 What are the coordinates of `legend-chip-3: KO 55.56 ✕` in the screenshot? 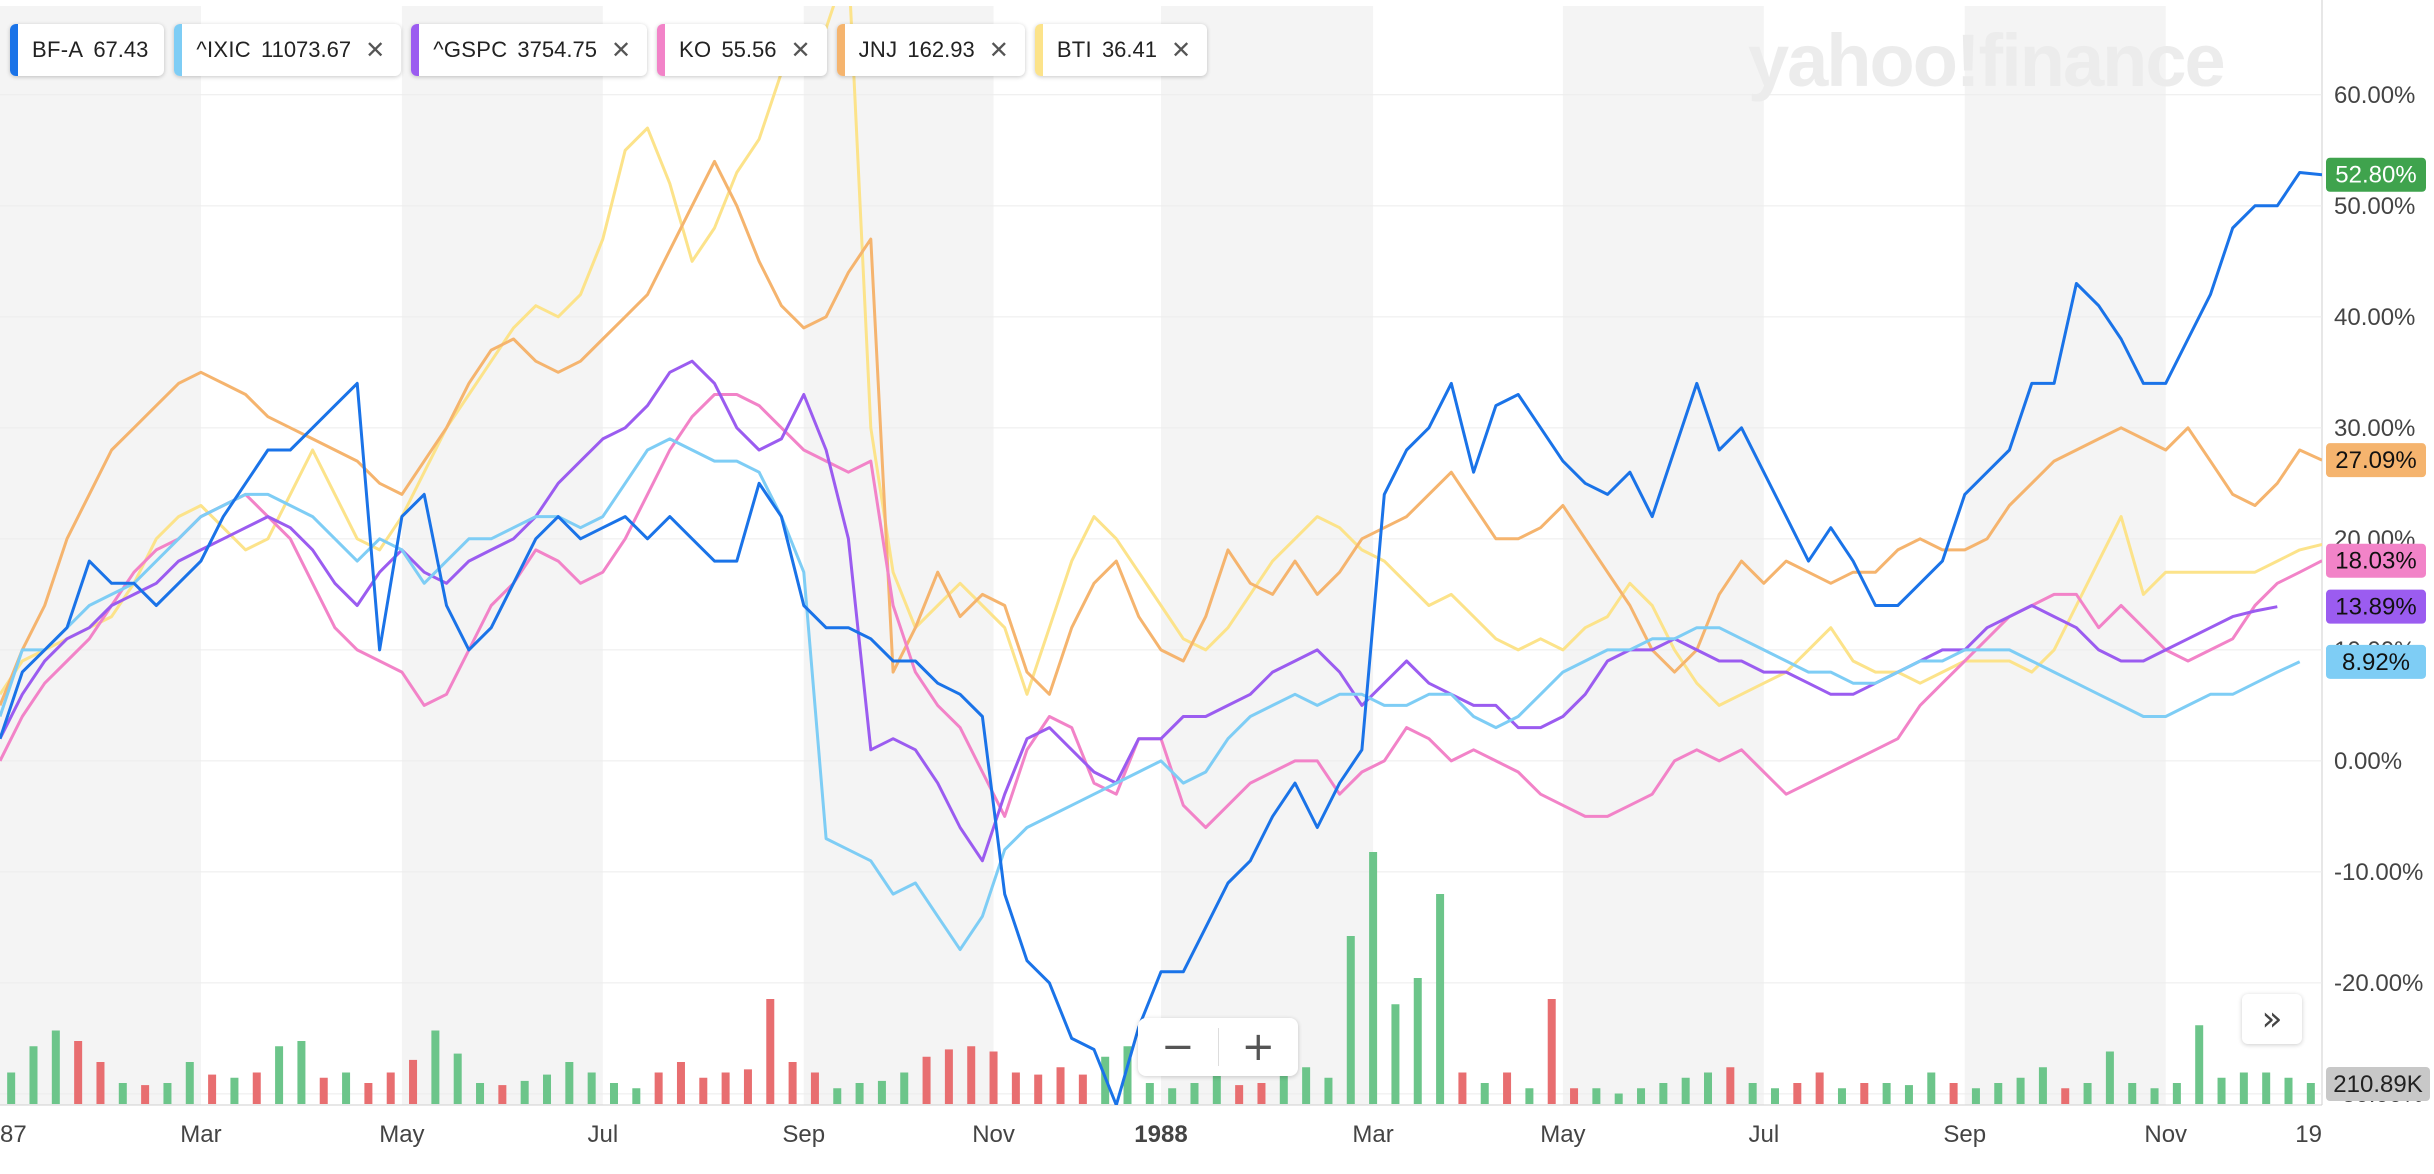 It's located at (742, 50).